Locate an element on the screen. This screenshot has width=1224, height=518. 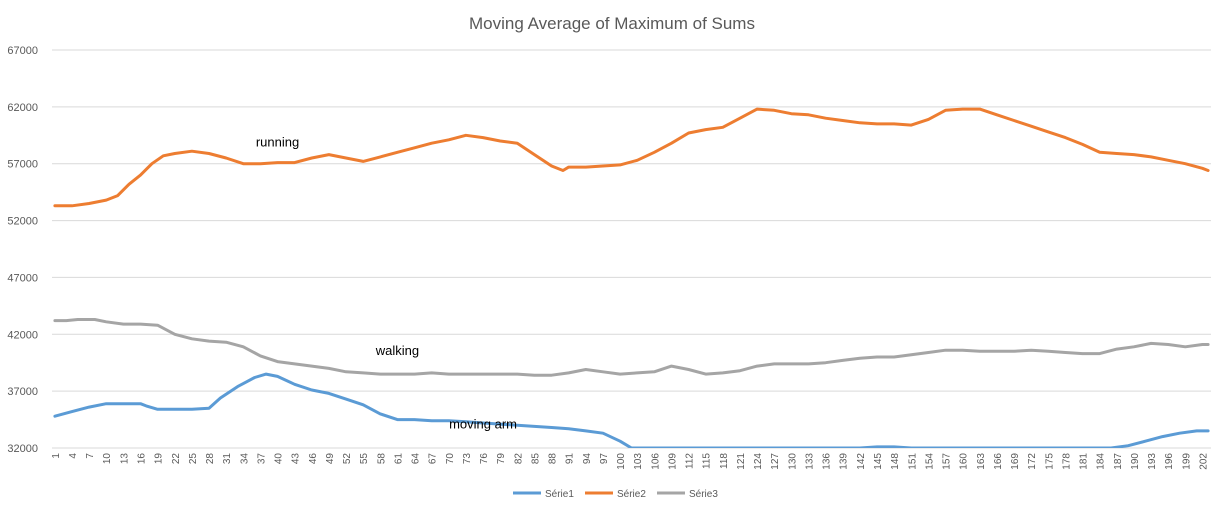
x-tick-label: 109 is located at coordinates (672, 461).